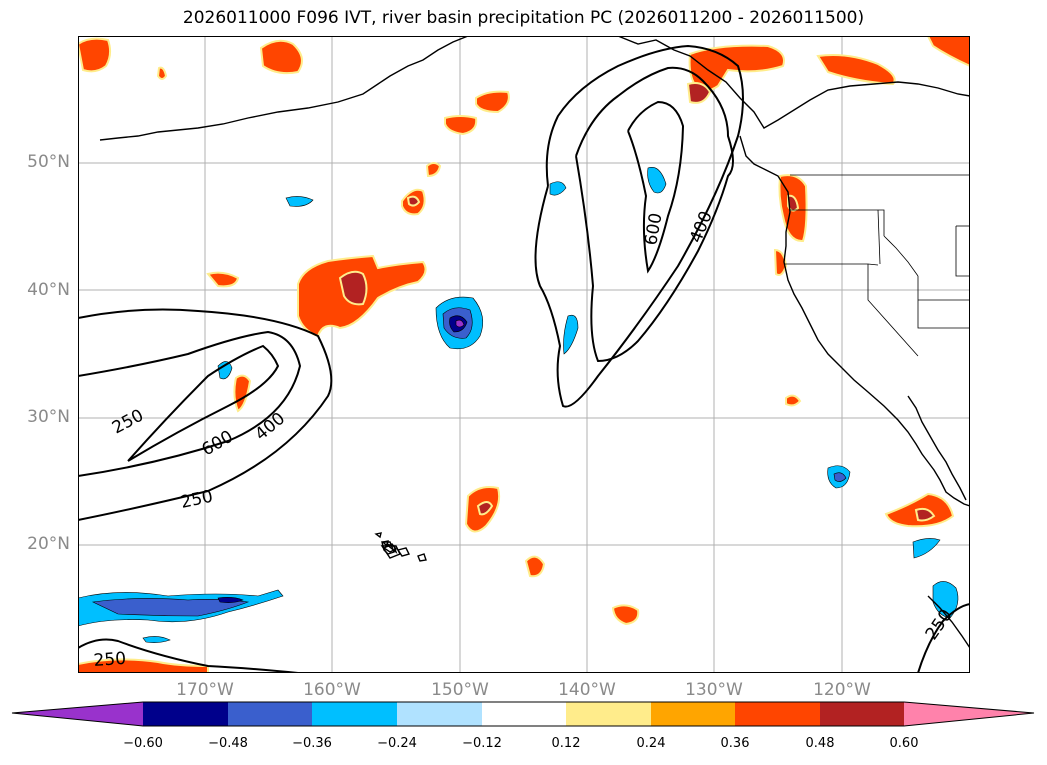 The height and width of the screenshot is (765, 1047). I want to click on north-america-coastline, so click(854, 321).